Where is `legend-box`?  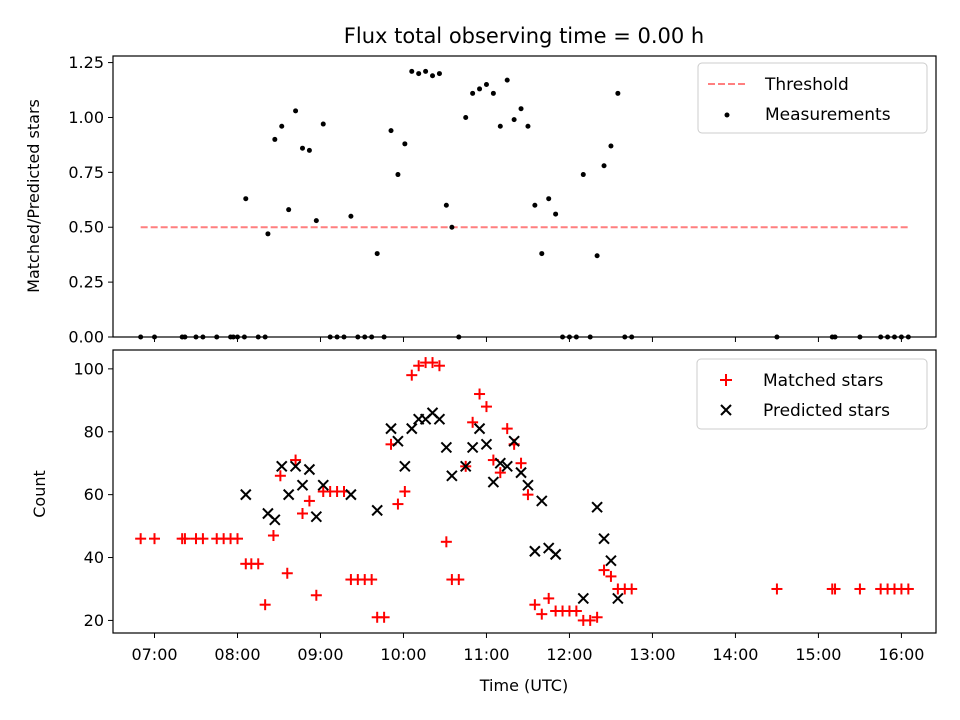
legend-box is located at coordinates (812, 98).